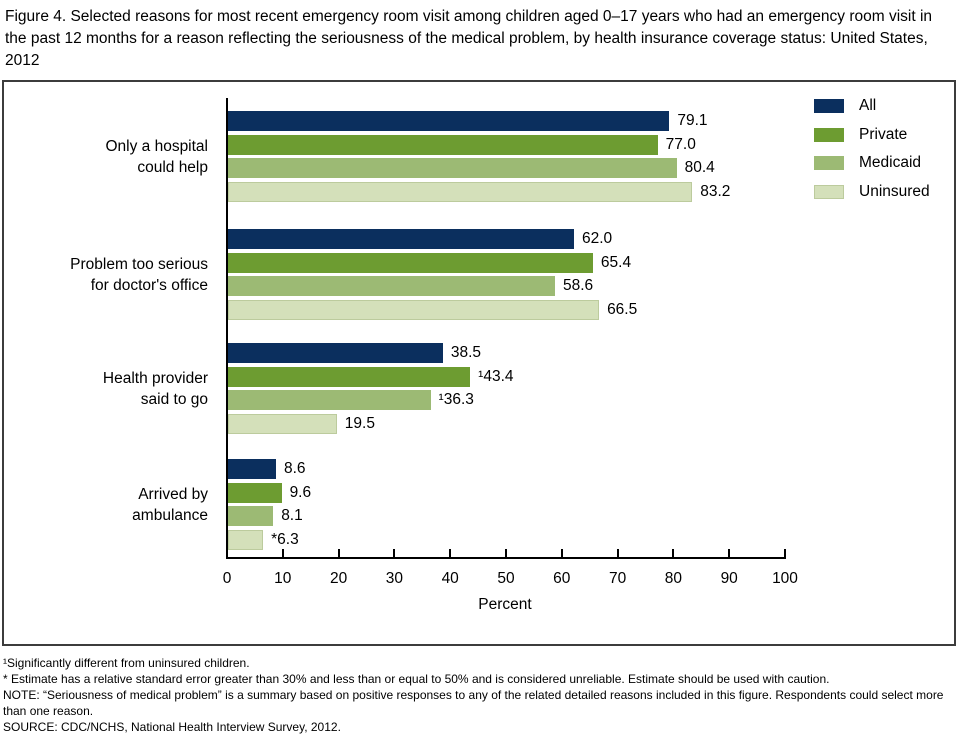 The width and height of the screenshot is (960, 747). What do you see at coordinates (729, 578) in the screenshot?
I see `x-tick-label: 90` at bounding box center [729, 578].